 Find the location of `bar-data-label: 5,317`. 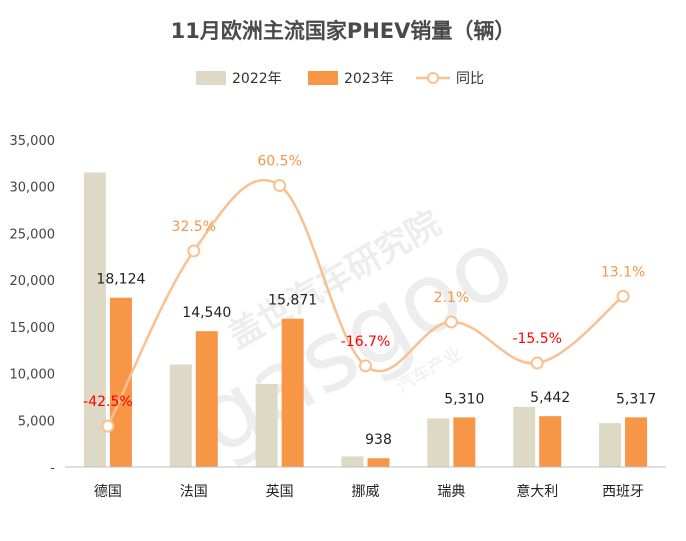

bar-data-label: 5,317 is located at coordinates (636, 399).